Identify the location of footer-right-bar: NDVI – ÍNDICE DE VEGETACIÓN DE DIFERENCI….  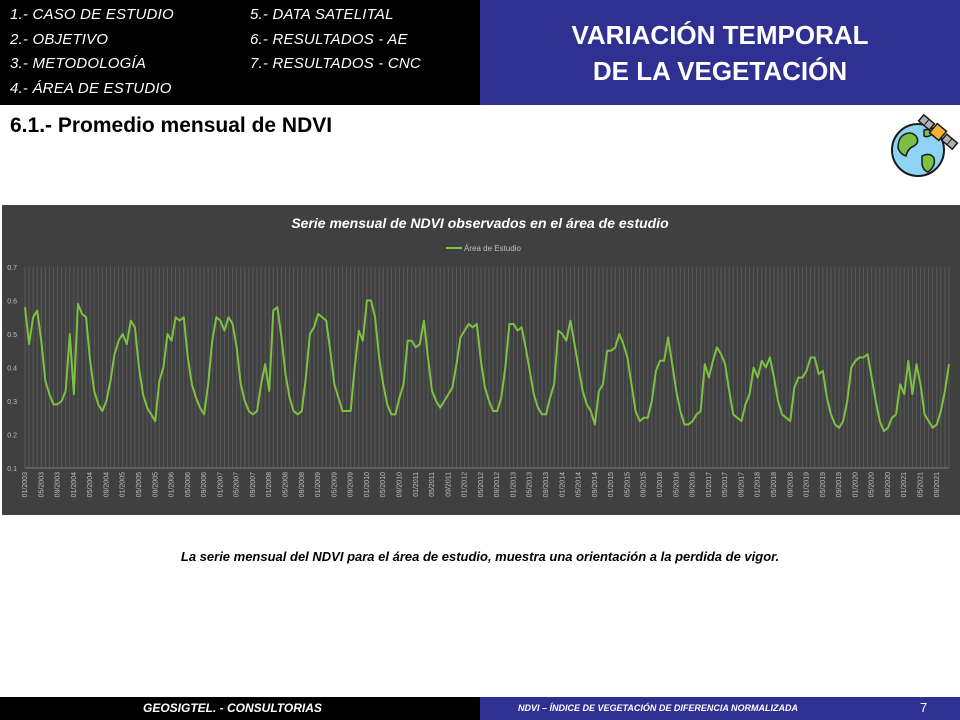
(720, 708).